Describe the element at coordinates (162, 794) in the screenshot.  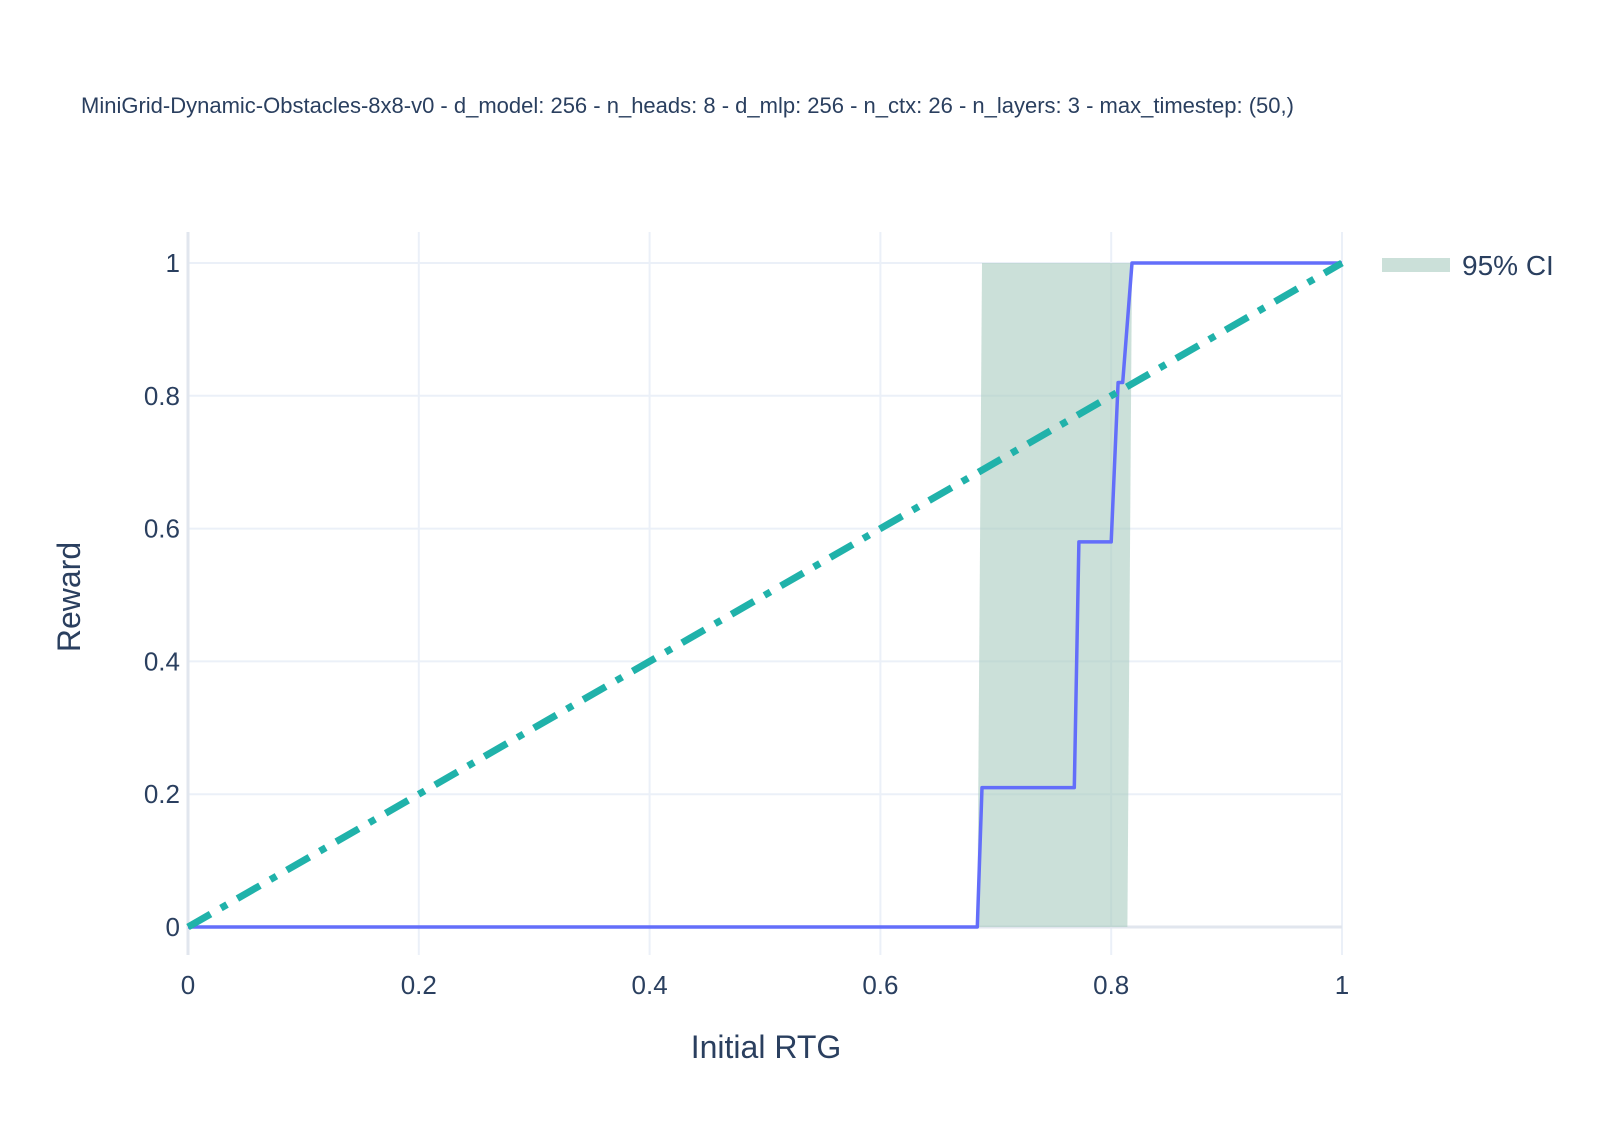
I see `y-tick-label: 0.2` at that location.